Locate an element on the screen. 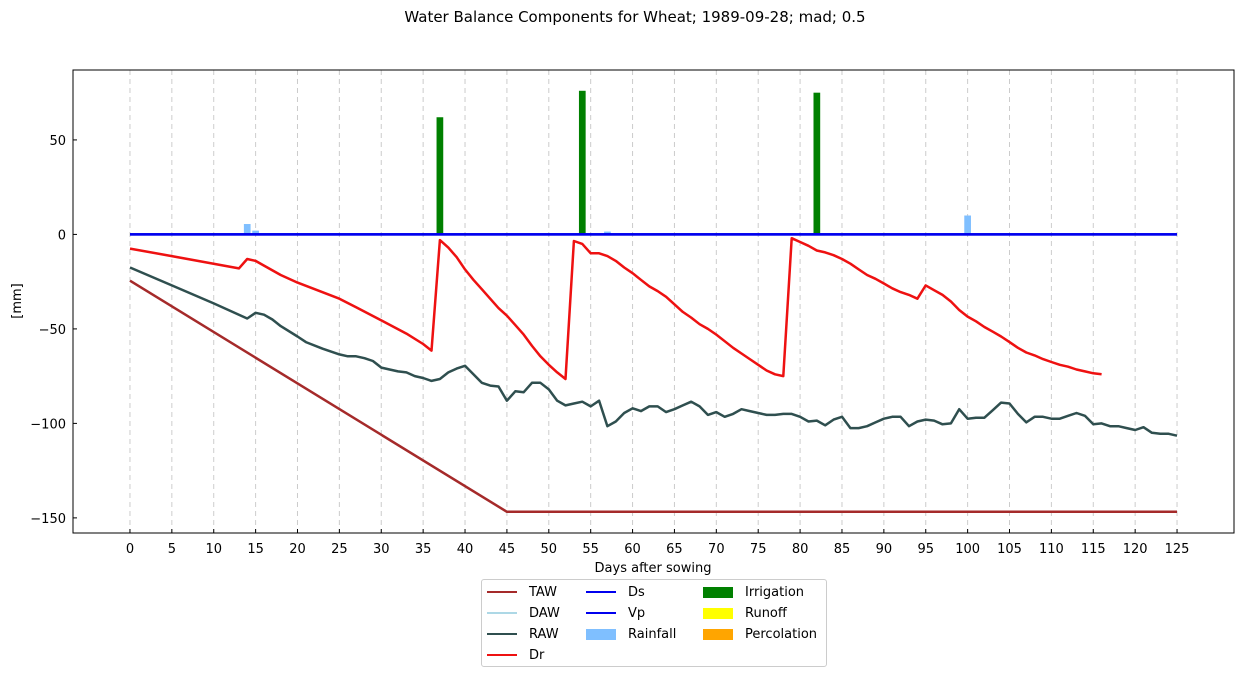  x-tick-label: 75 is located at coordinates (758, 549).